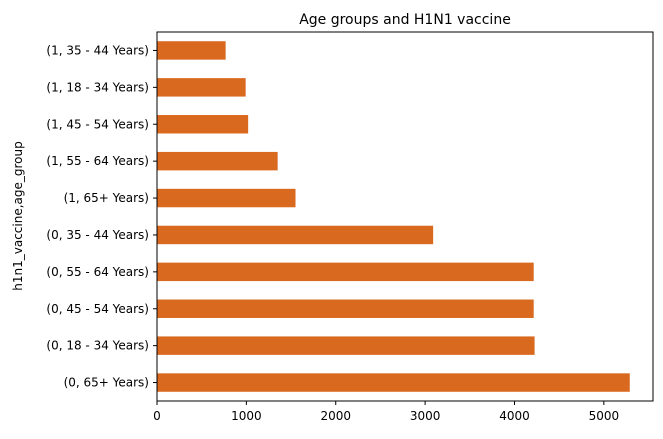  Describe the element at coordinates (97, 87) in the screenshot. I see `y-tick-label: (1, 18 - 34 Years)` at that location.